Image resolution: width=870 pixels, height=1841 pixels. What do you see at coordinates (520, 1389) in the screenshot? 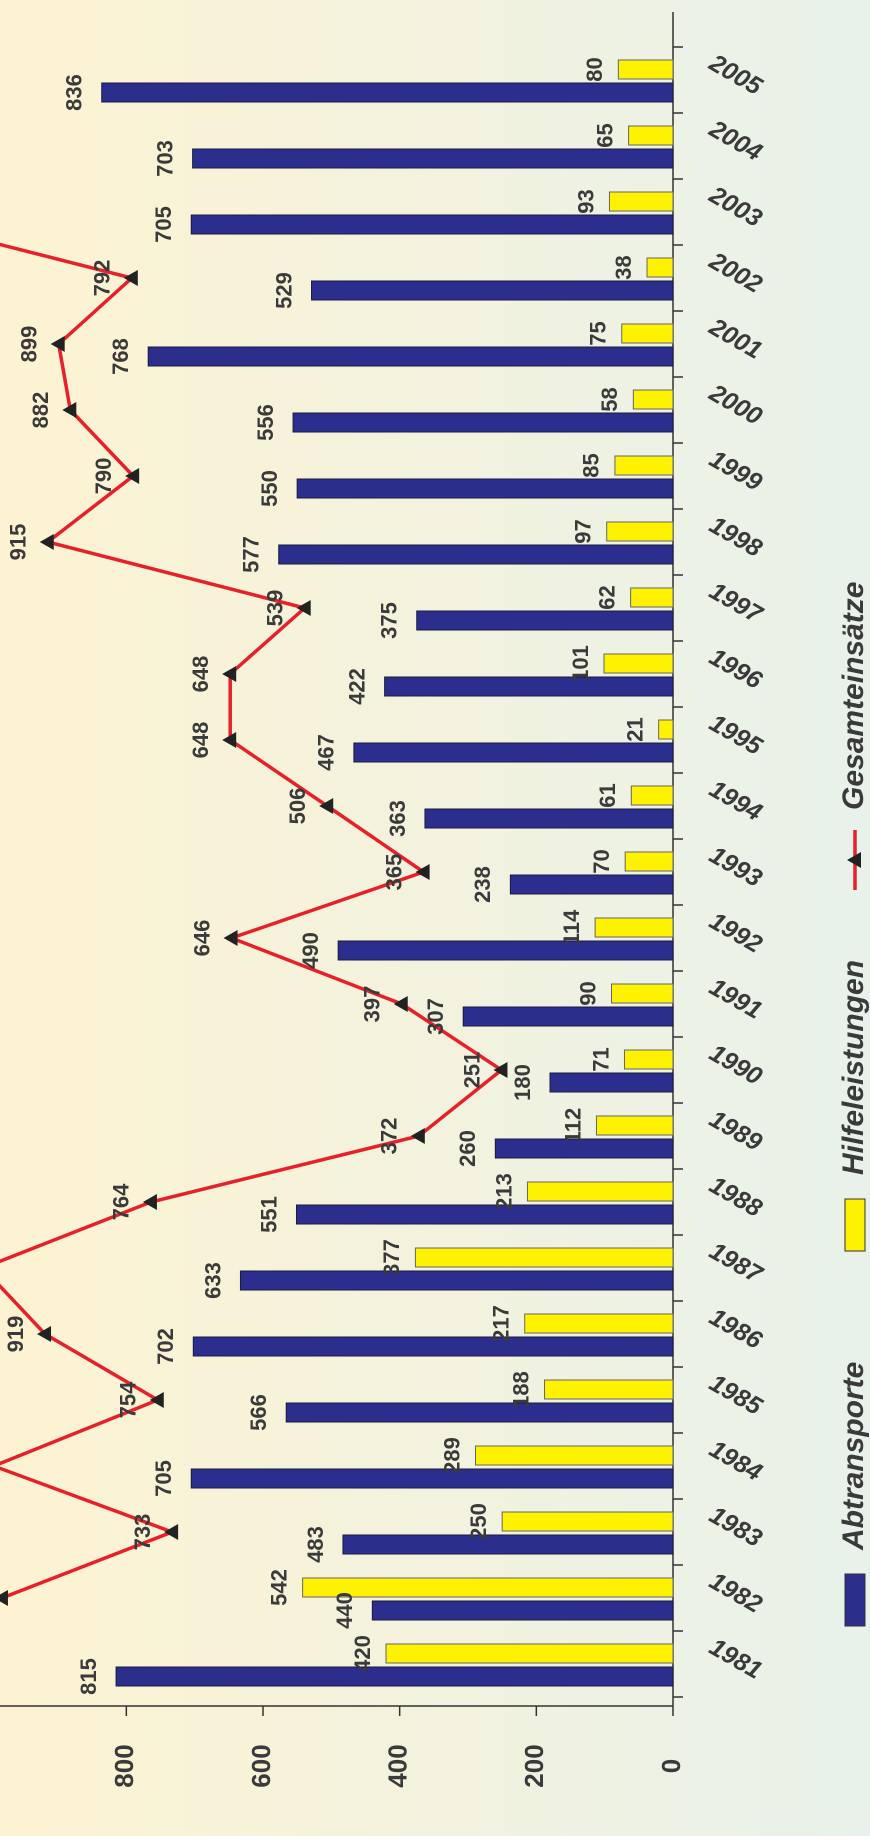
I see `data-label-hilfeleistungen: 188` at bounding box center [520, 1389].